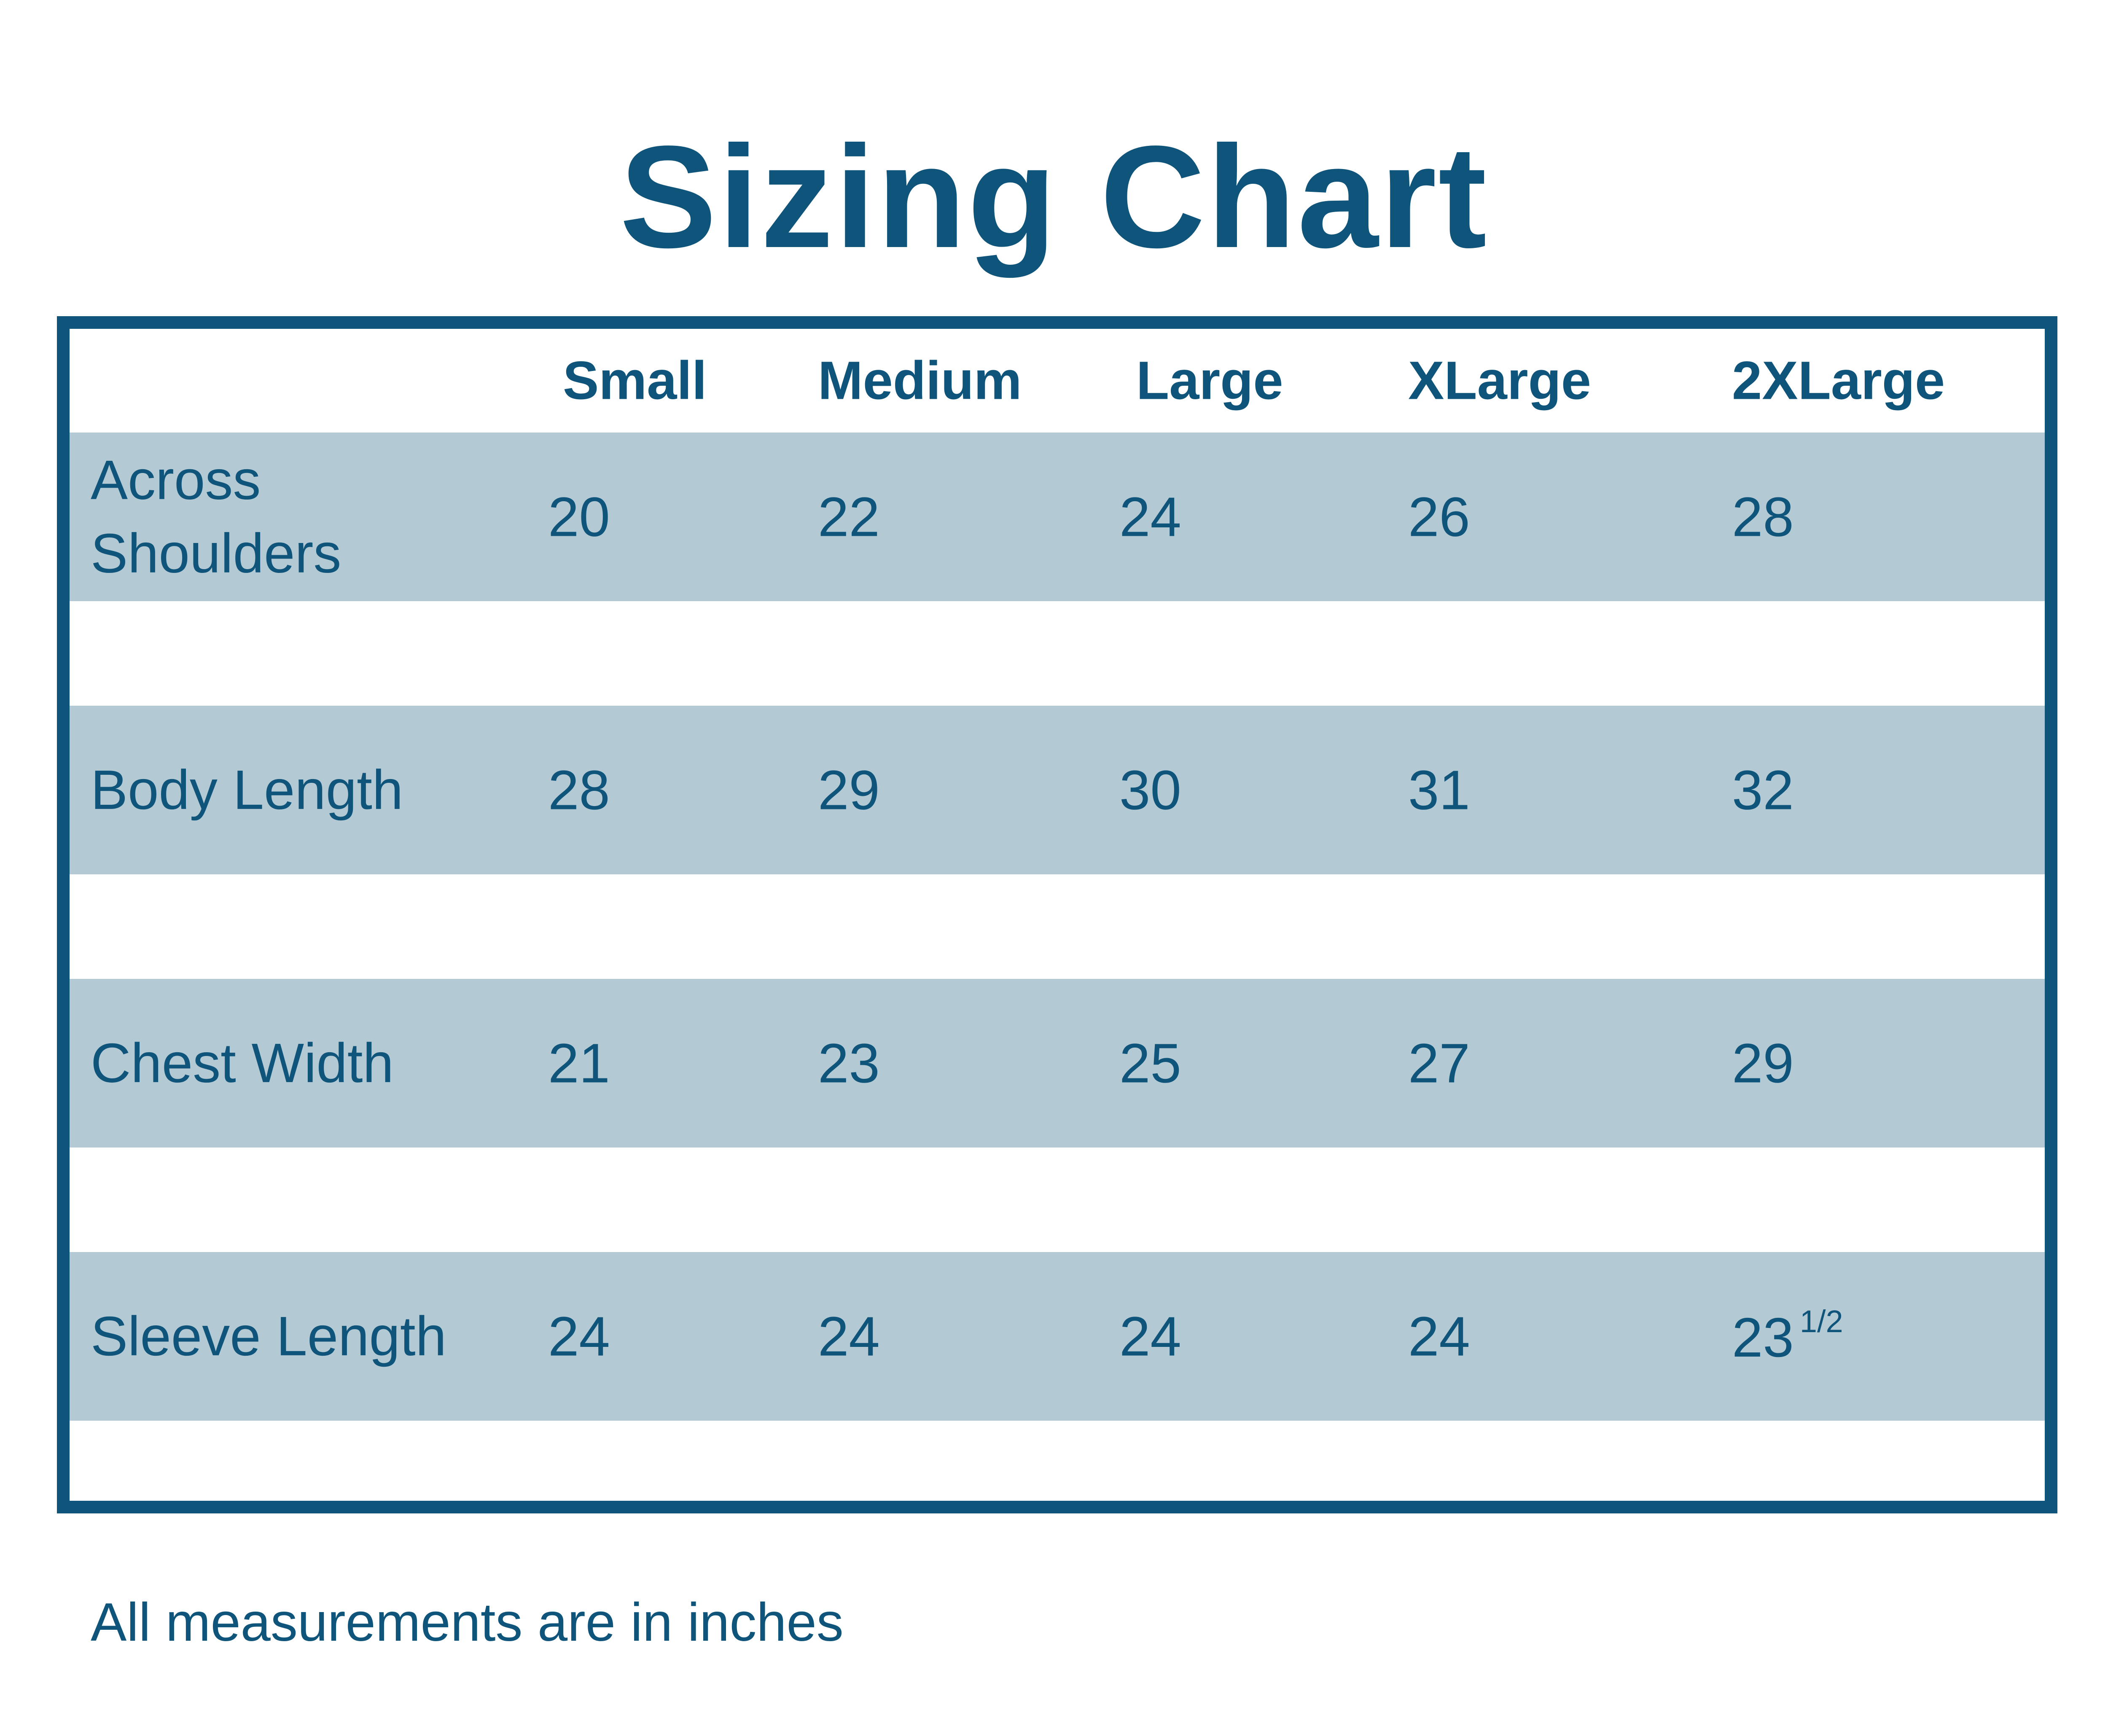  Describe the element at coordinates (635, 380) in the screenshot. I see `column-header-small: Small` at that location.